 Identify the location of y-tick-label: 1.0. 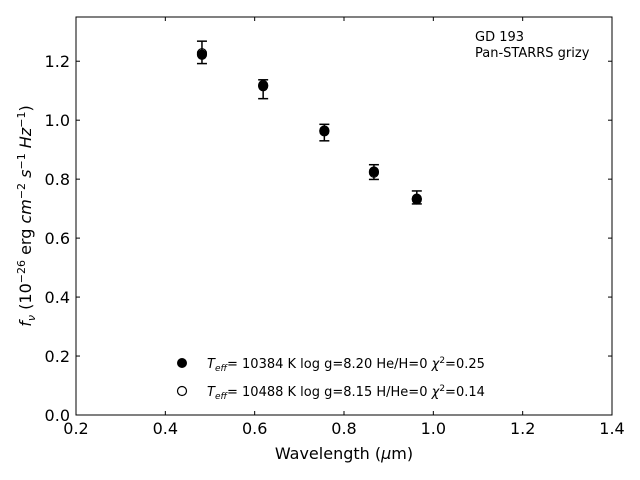
(57, 120).